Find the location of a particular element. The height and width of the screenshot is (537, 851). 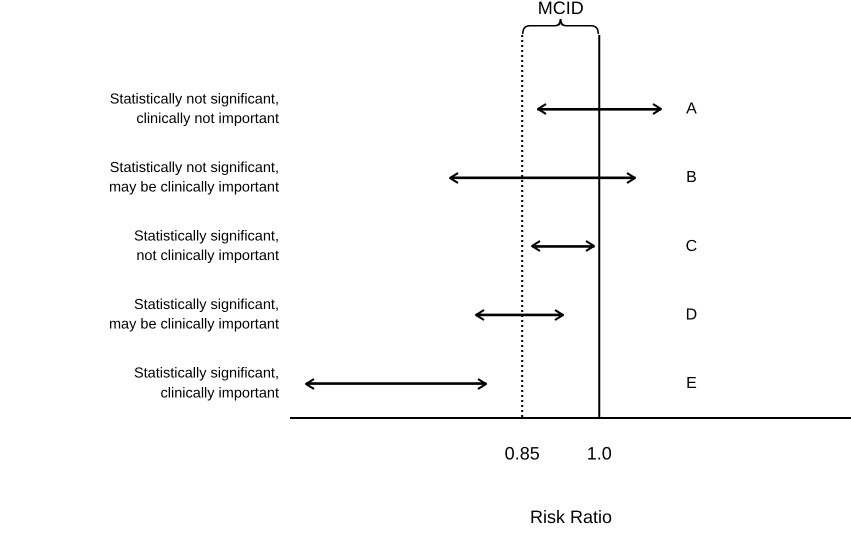

annotation: C is located at coordinates (692, 246).